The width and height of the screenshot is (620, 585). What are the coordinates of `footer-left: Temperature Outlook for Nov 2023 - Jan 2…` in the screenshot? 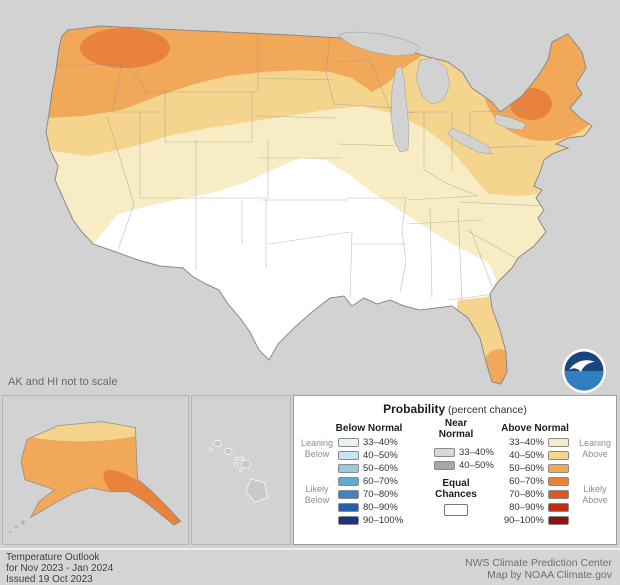 It's located at (59, 568).